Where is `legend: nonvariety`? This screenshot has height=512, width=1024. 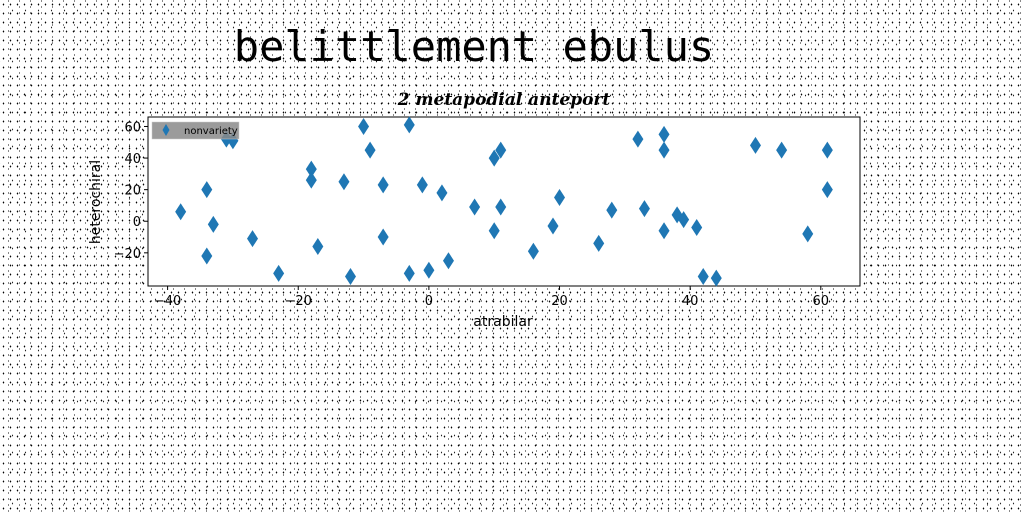 legend: nonvariety is located at coordinates (195, 130).